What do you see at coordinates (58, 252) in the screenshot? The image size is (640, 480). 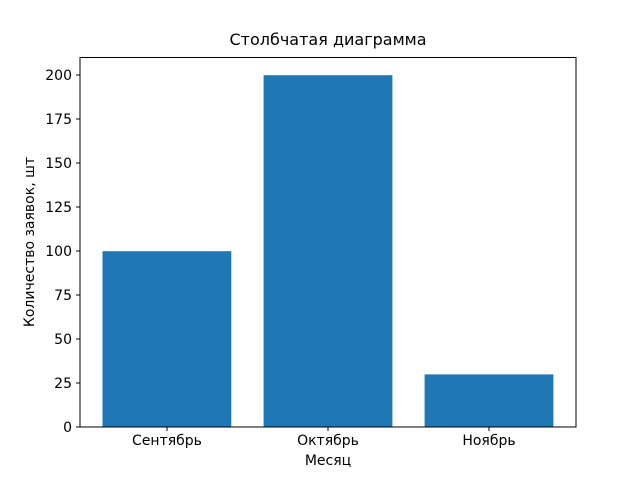 I see `y-tick-label: 100` at bounding box center [58, 252].